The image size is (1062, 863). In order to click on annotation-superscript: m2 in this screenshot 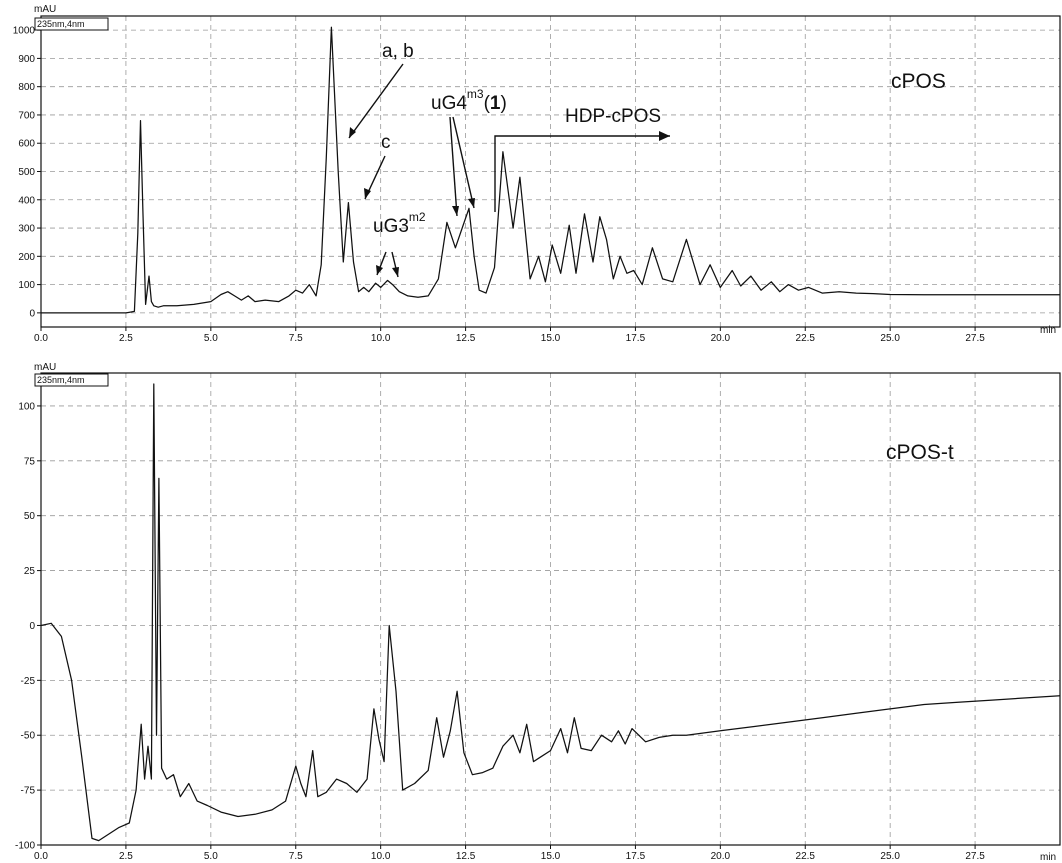, I will do `click(417, 217)`.